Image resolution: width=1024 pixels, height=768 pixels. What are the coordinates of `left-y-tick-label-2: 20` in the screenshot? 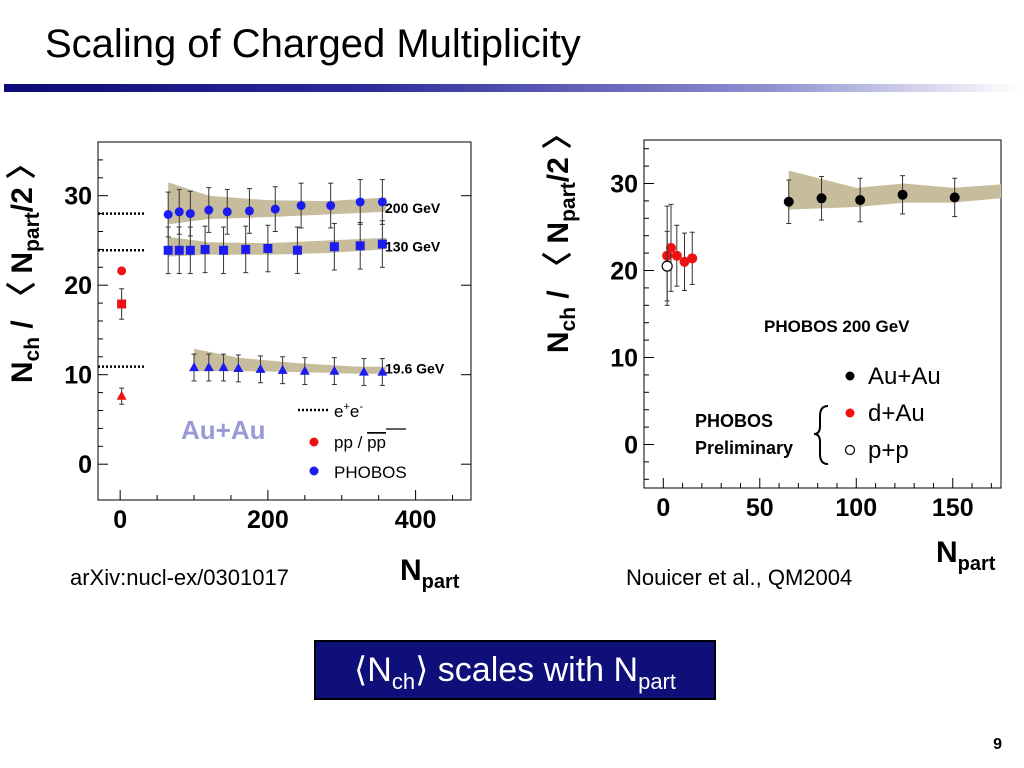 It's located at (78, 286).